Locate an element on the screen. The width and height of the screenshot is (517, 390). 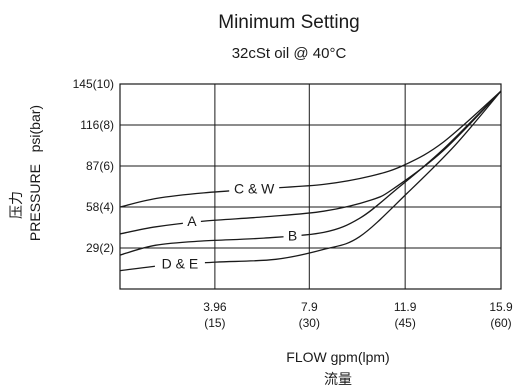
x-tick-label-3: 15.9 is located at coordinates (501, 307).